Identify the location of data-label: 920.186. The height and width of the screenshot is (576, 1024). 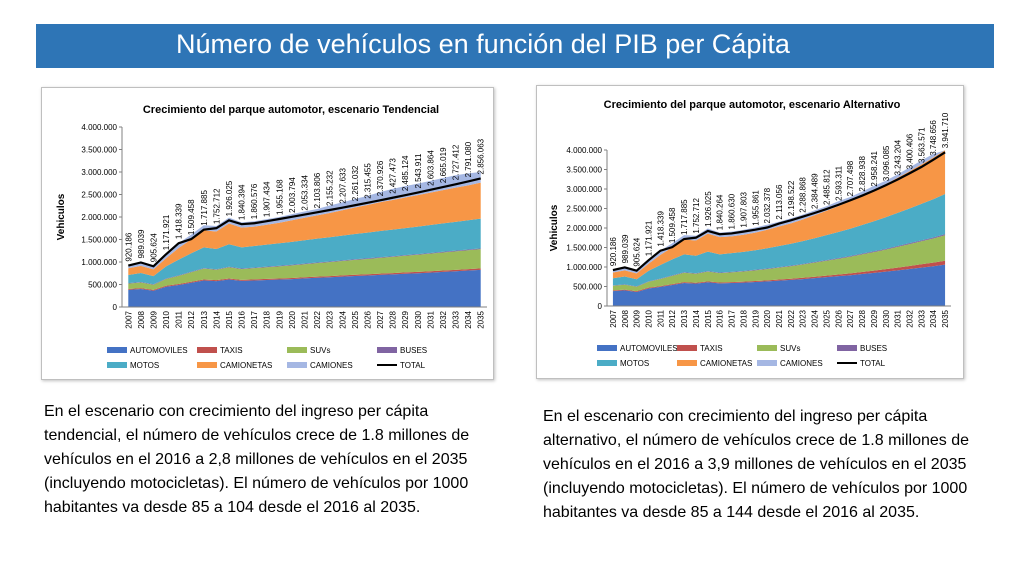
(128, 246).